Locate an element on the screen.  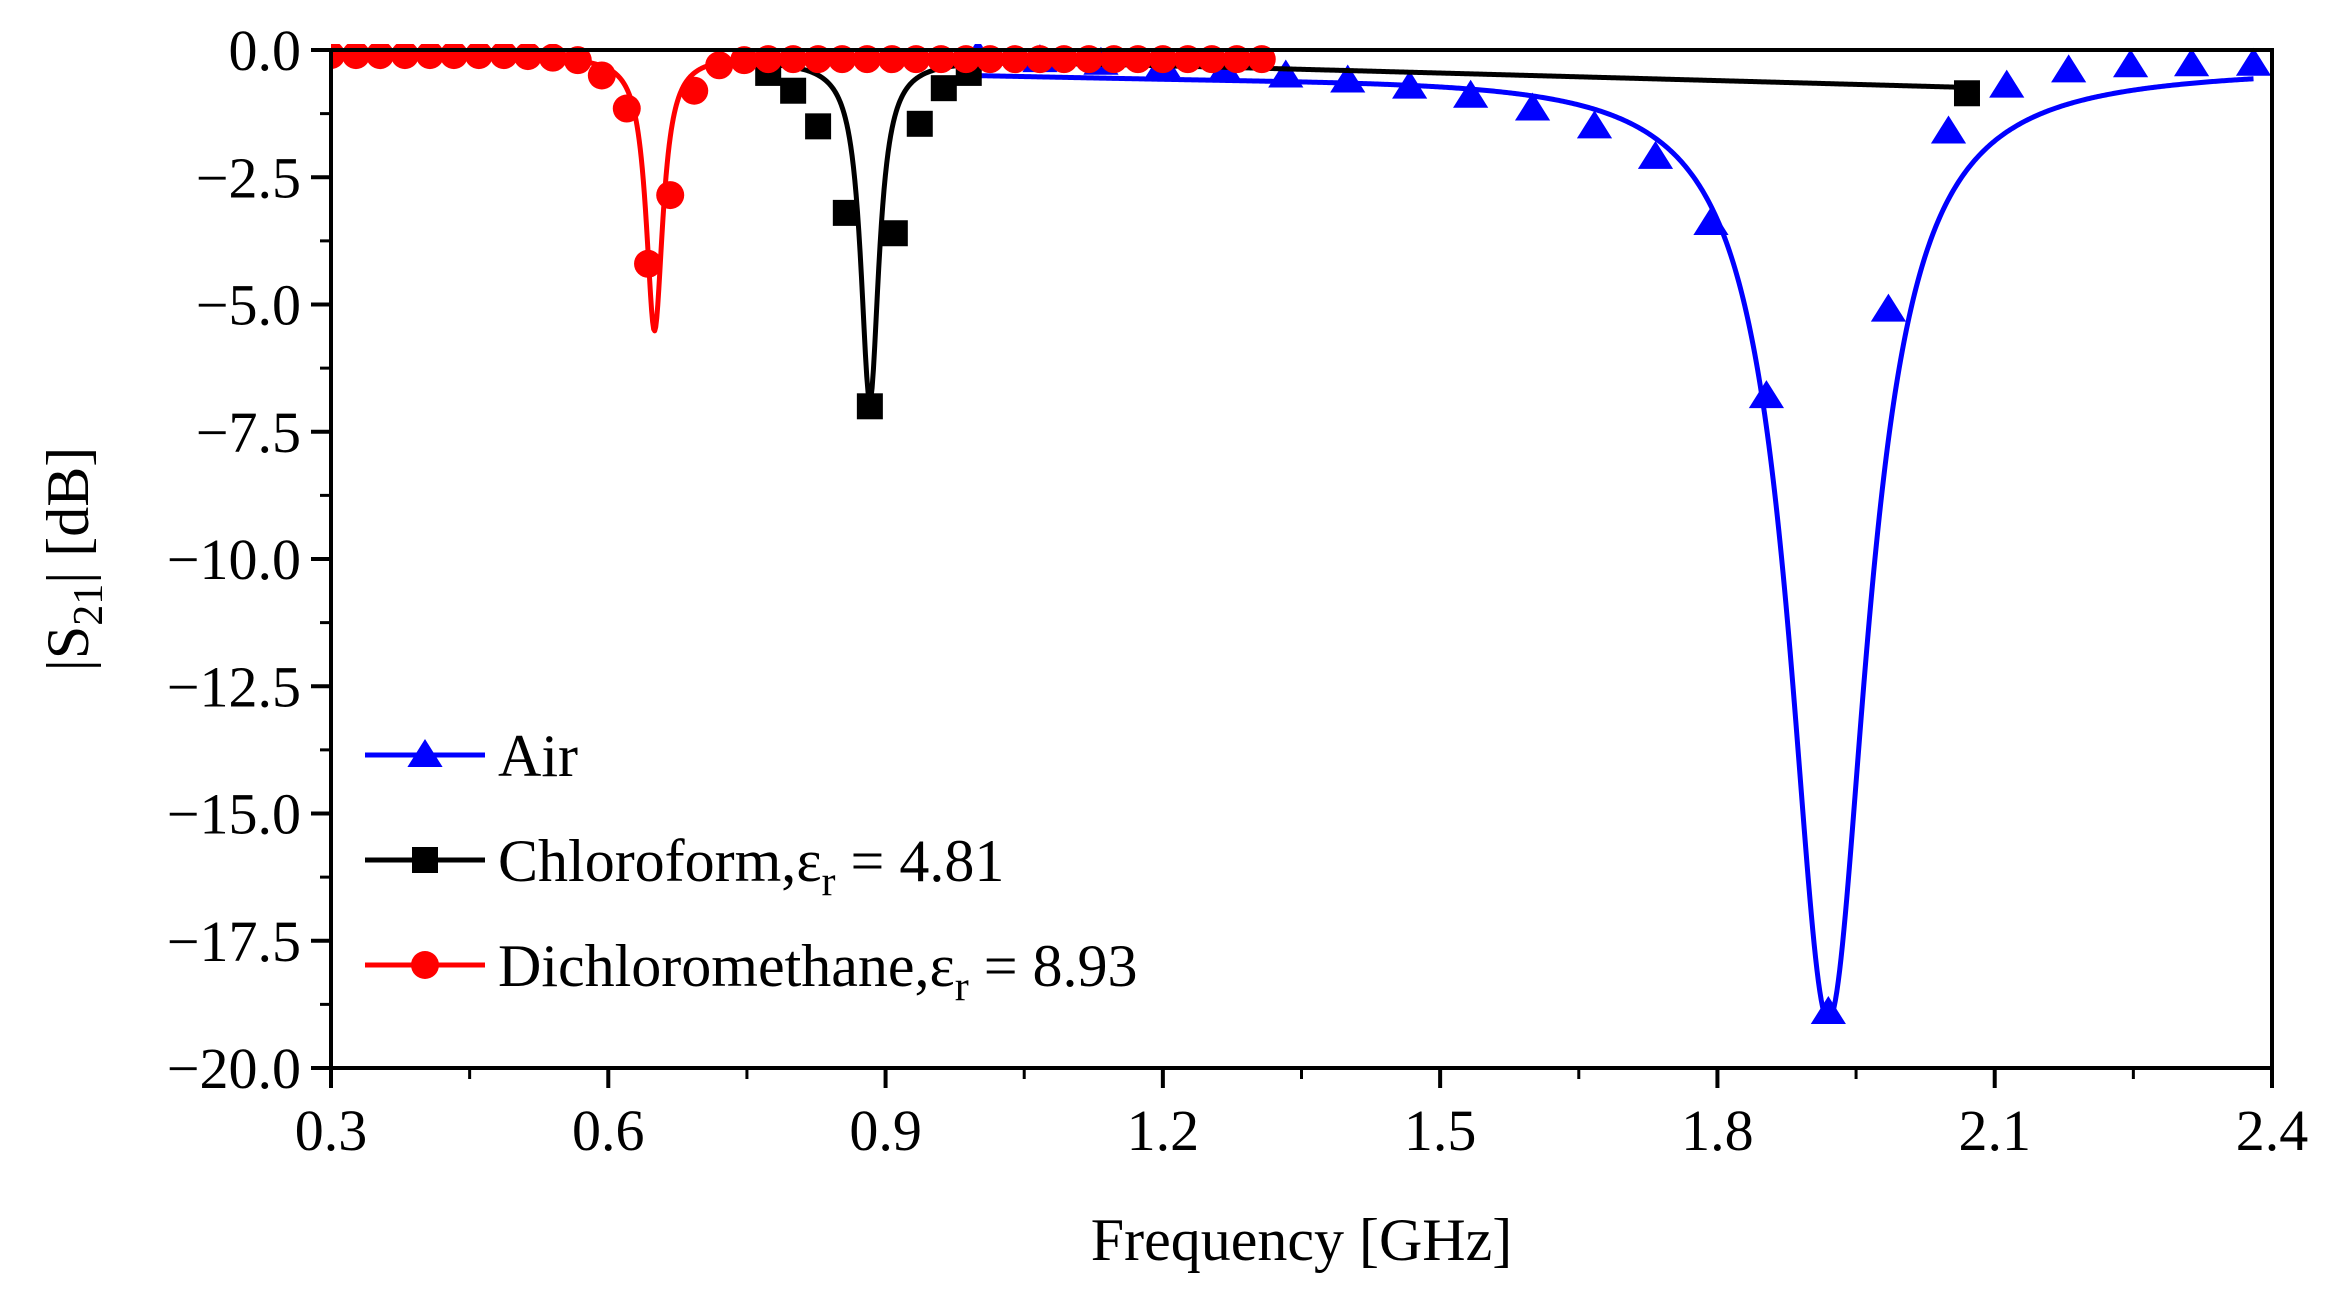
legend-label: Air is located at coordinates (538, 756).